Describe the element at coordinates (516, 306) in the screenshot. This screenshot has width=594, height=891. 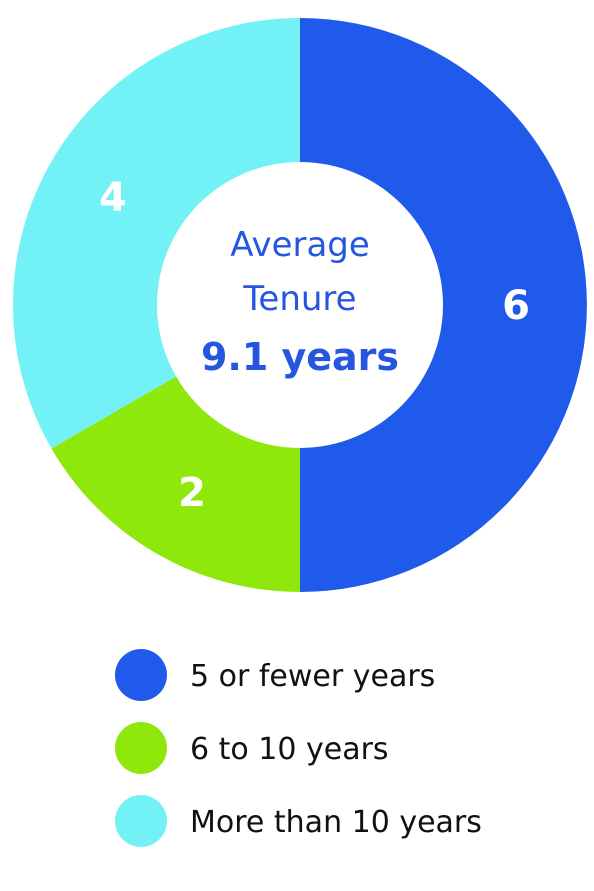
I see `slice-label-5-or-fewer-years: 6` at that location.